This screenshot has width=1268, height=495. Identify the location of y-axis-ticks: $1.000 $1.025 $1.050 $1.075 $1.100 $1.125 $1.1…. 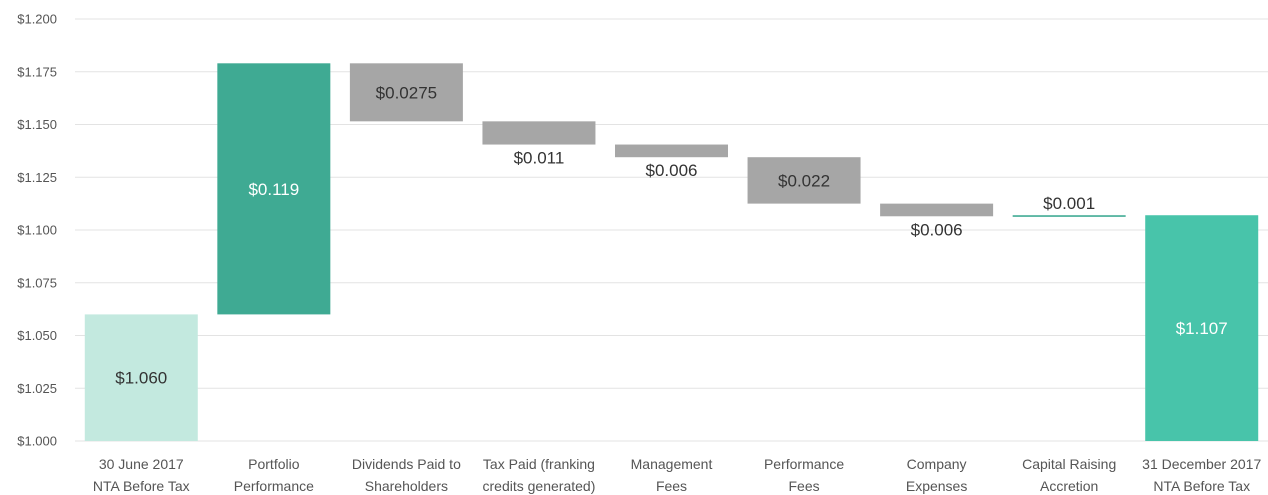
(37, 230).